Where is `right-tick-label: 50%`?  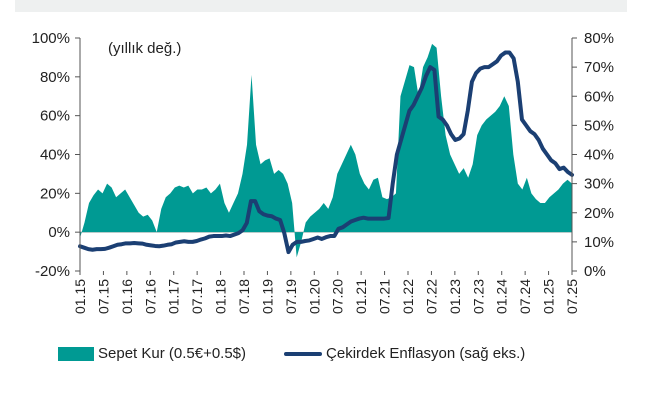
right-tick-label: 50% is located at coordinates (599, 125).